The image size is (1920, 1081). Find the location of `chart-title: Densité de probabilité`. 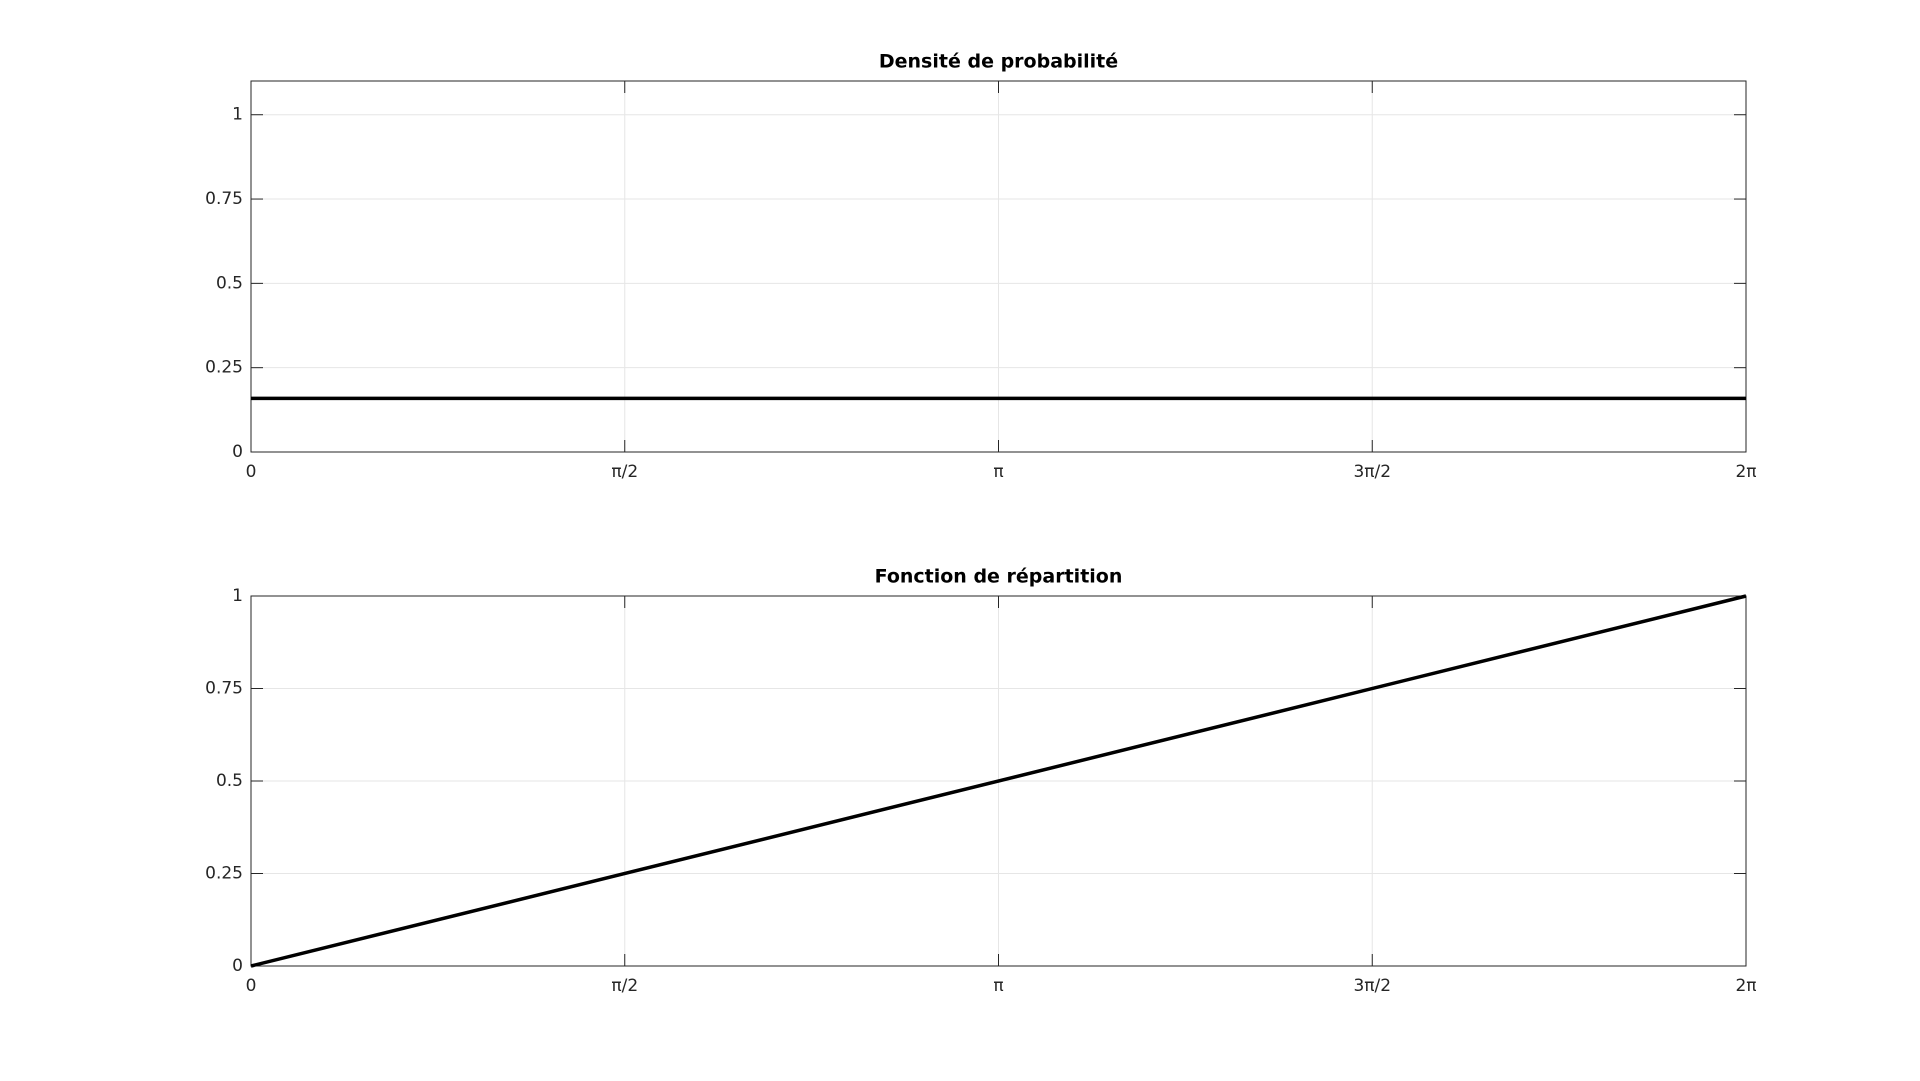

chart-title: Densité de probabilité is located at coordinates (998, 62).